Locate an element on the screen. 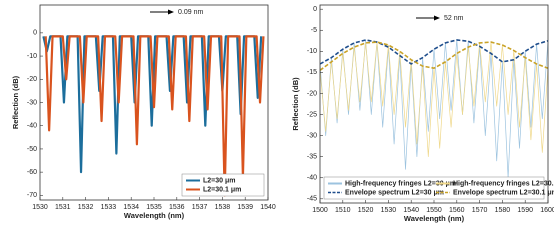  y-tick-label: -50 is located at coordinates (32, 149).